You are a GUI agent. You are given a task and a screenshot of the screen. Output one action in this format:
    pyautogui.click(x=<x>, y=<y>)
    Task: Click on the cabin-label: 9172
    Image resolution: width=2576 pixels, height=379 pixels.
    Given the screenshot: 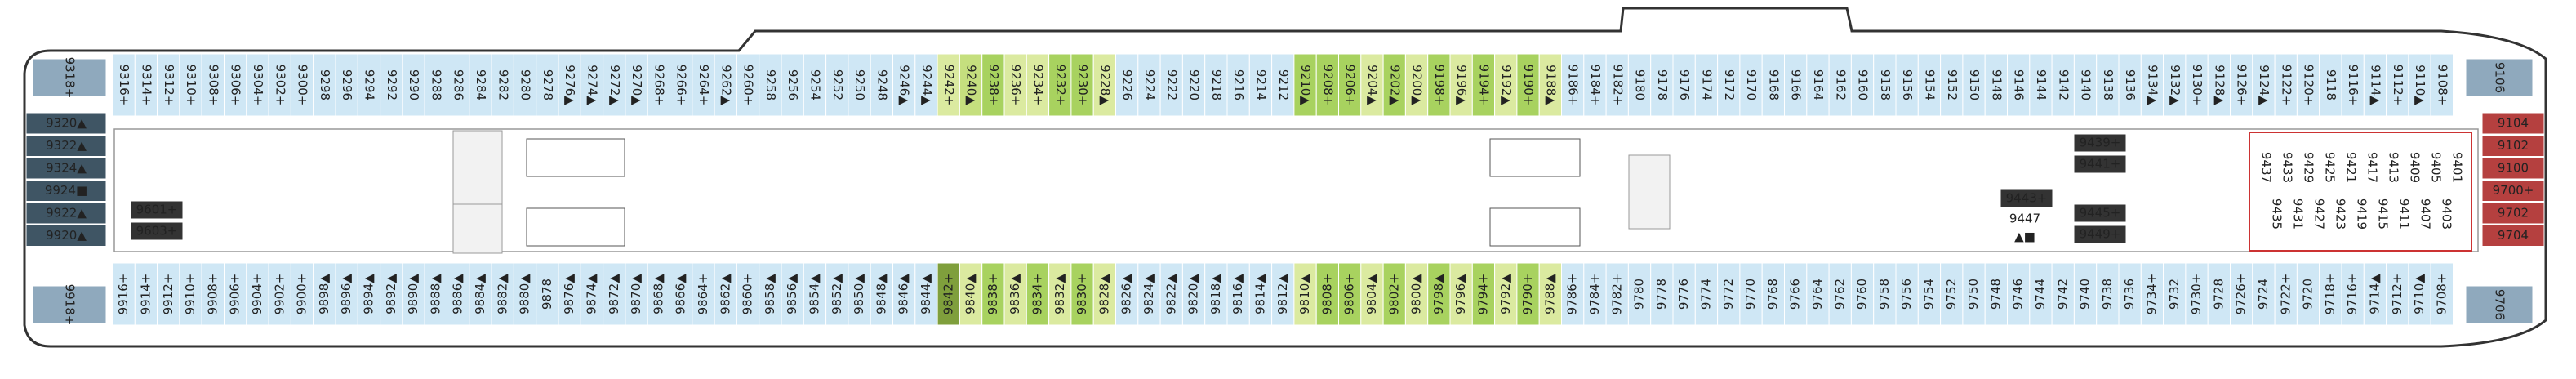 What is the action you would take?
    pyautogui.click(x=1729, y=84)
    